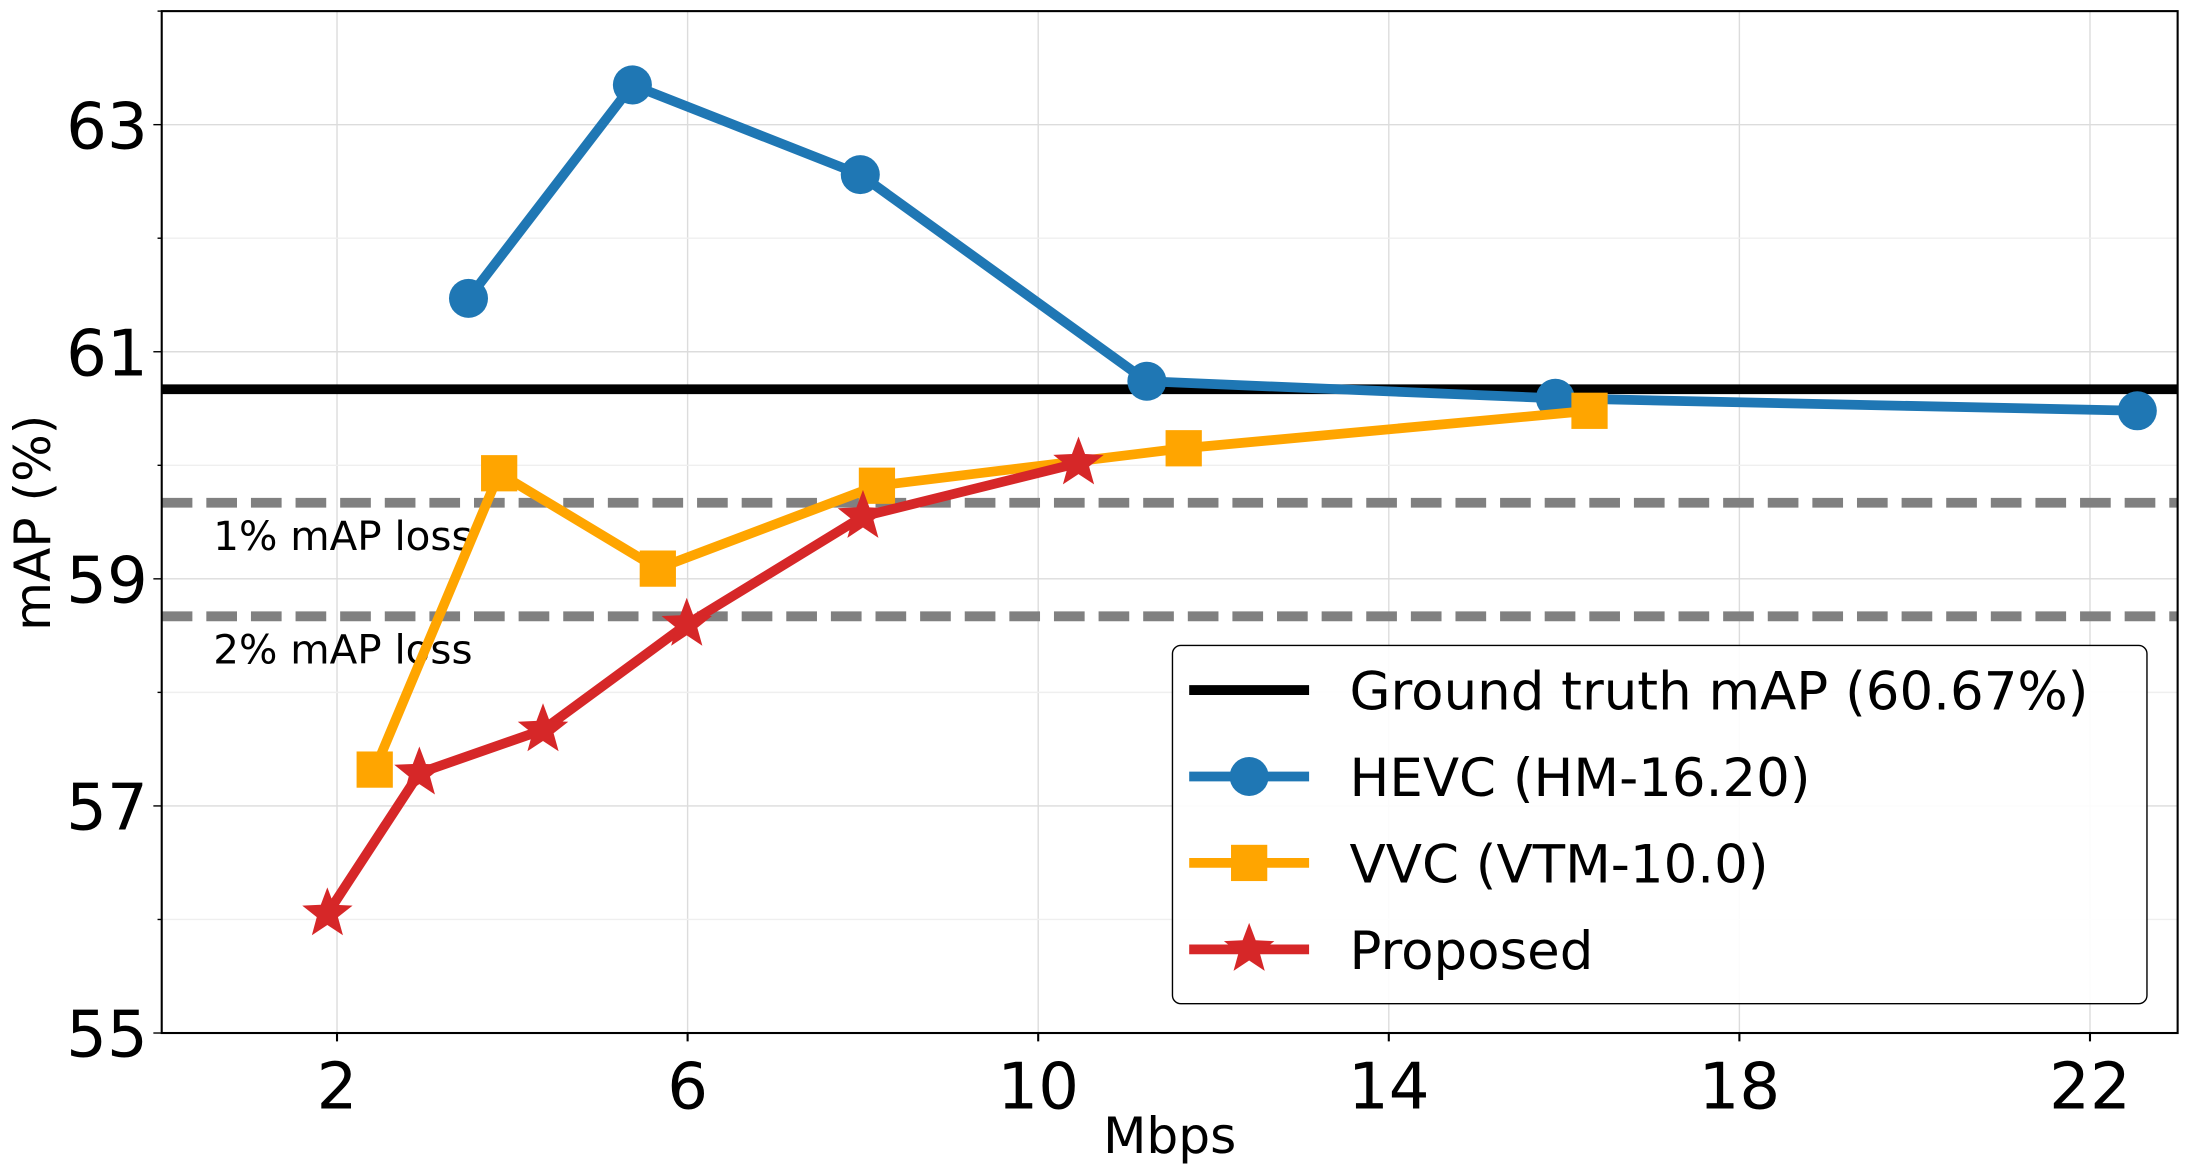 The width and height of the screenshot is (2186, 1171). I want to click on x-tick-label: 10, so click(1038, 1086).